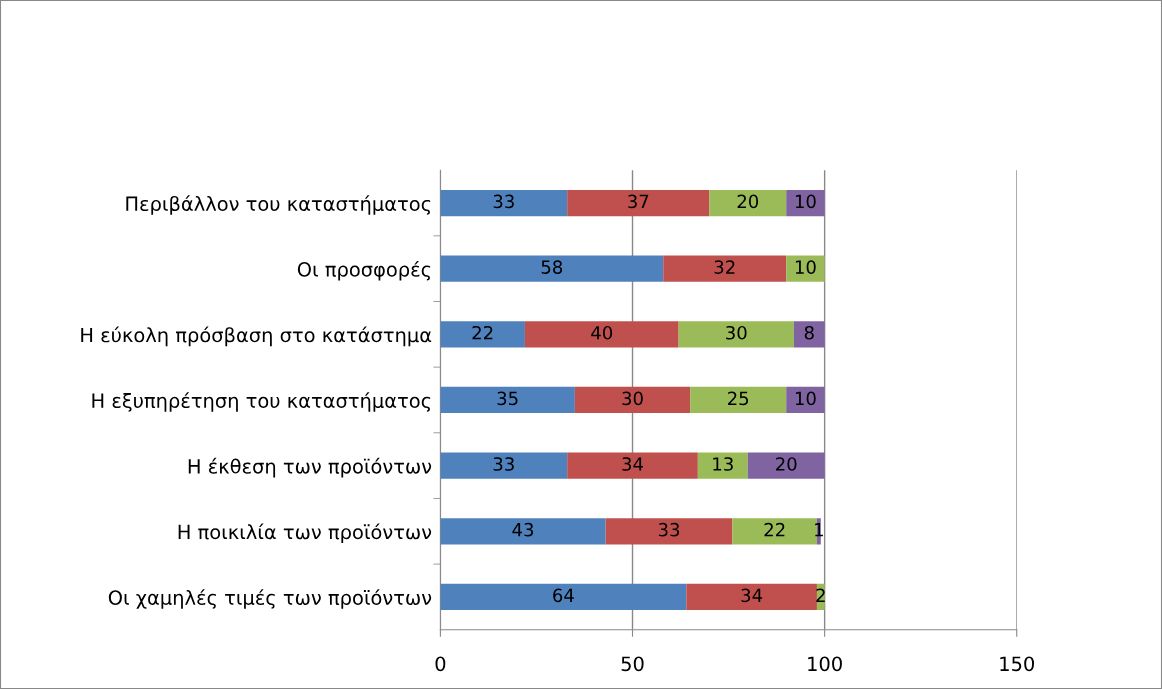 This screenshot has width=1162, height=689. I want to click on data-label: 2, so click(820, 595).